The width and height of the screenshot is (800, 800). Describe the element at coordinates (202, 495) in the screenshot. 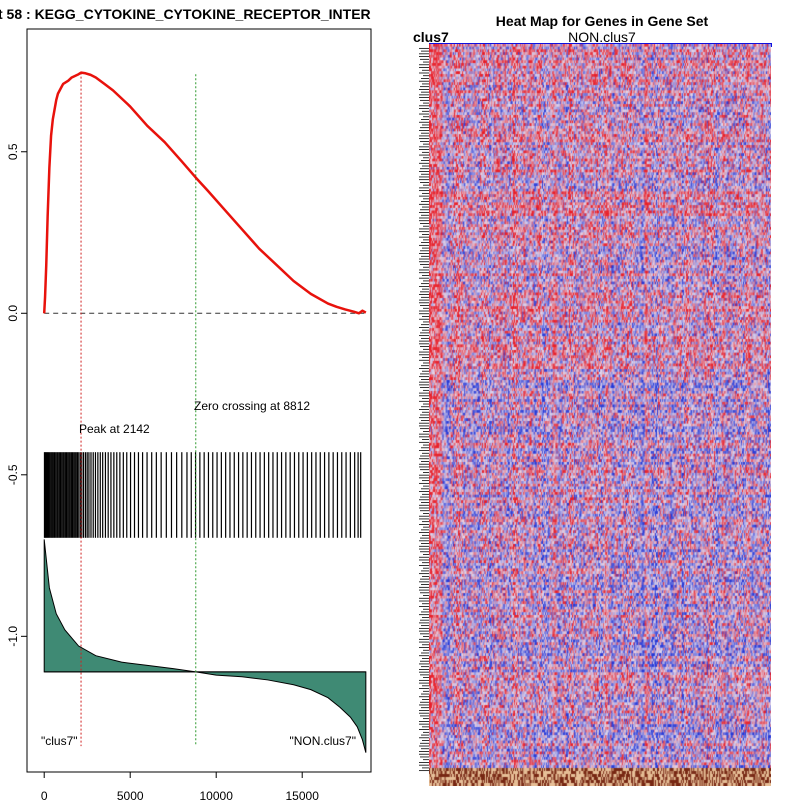

I see `gene-hit-bars` at that location.